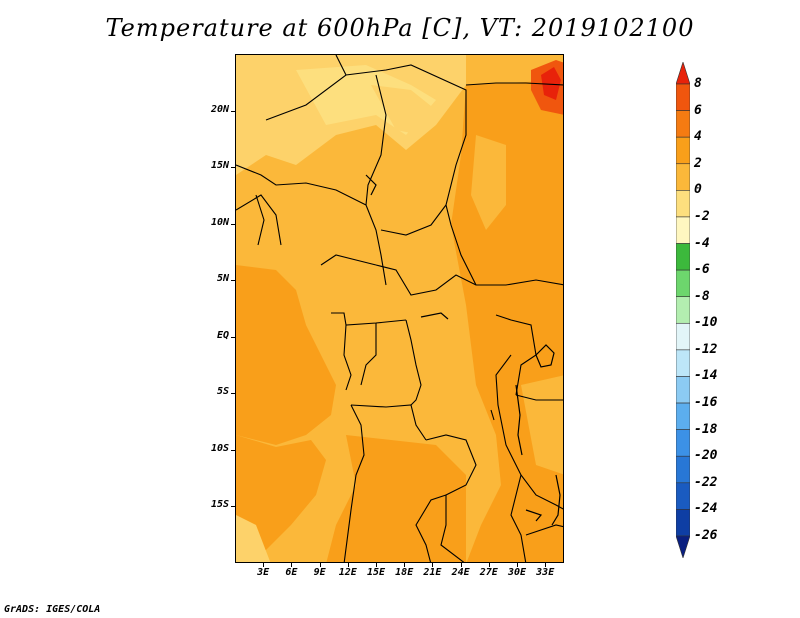 The width and height of the screenshot is (800, 618). What do you see at coordinates (702, 216) in the screenshot?
I see `colorbar-label: -2` at bounding box center [702, 216].